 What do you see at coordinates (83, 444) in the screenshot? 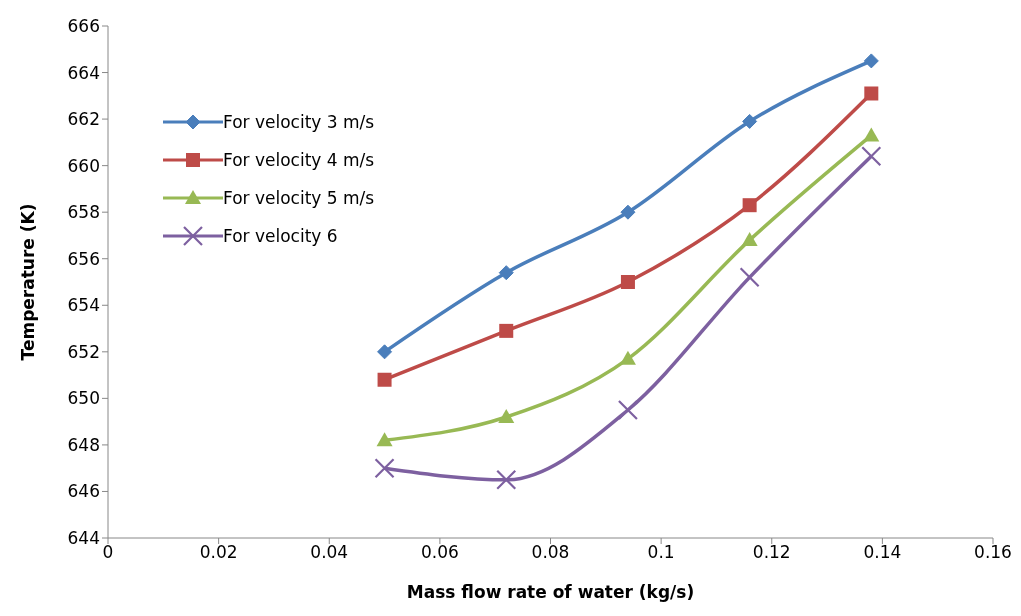
I see `y-tick-label: 648` at bounding box center [83, 444].